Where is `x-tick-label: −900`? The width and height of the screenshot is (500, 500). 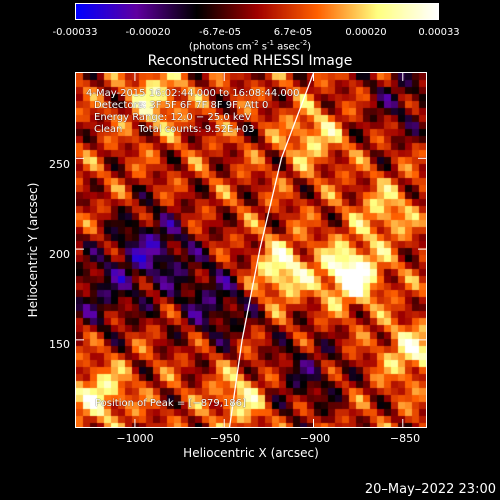
x-tick-label: −900 is located at coordinates (315, 438).